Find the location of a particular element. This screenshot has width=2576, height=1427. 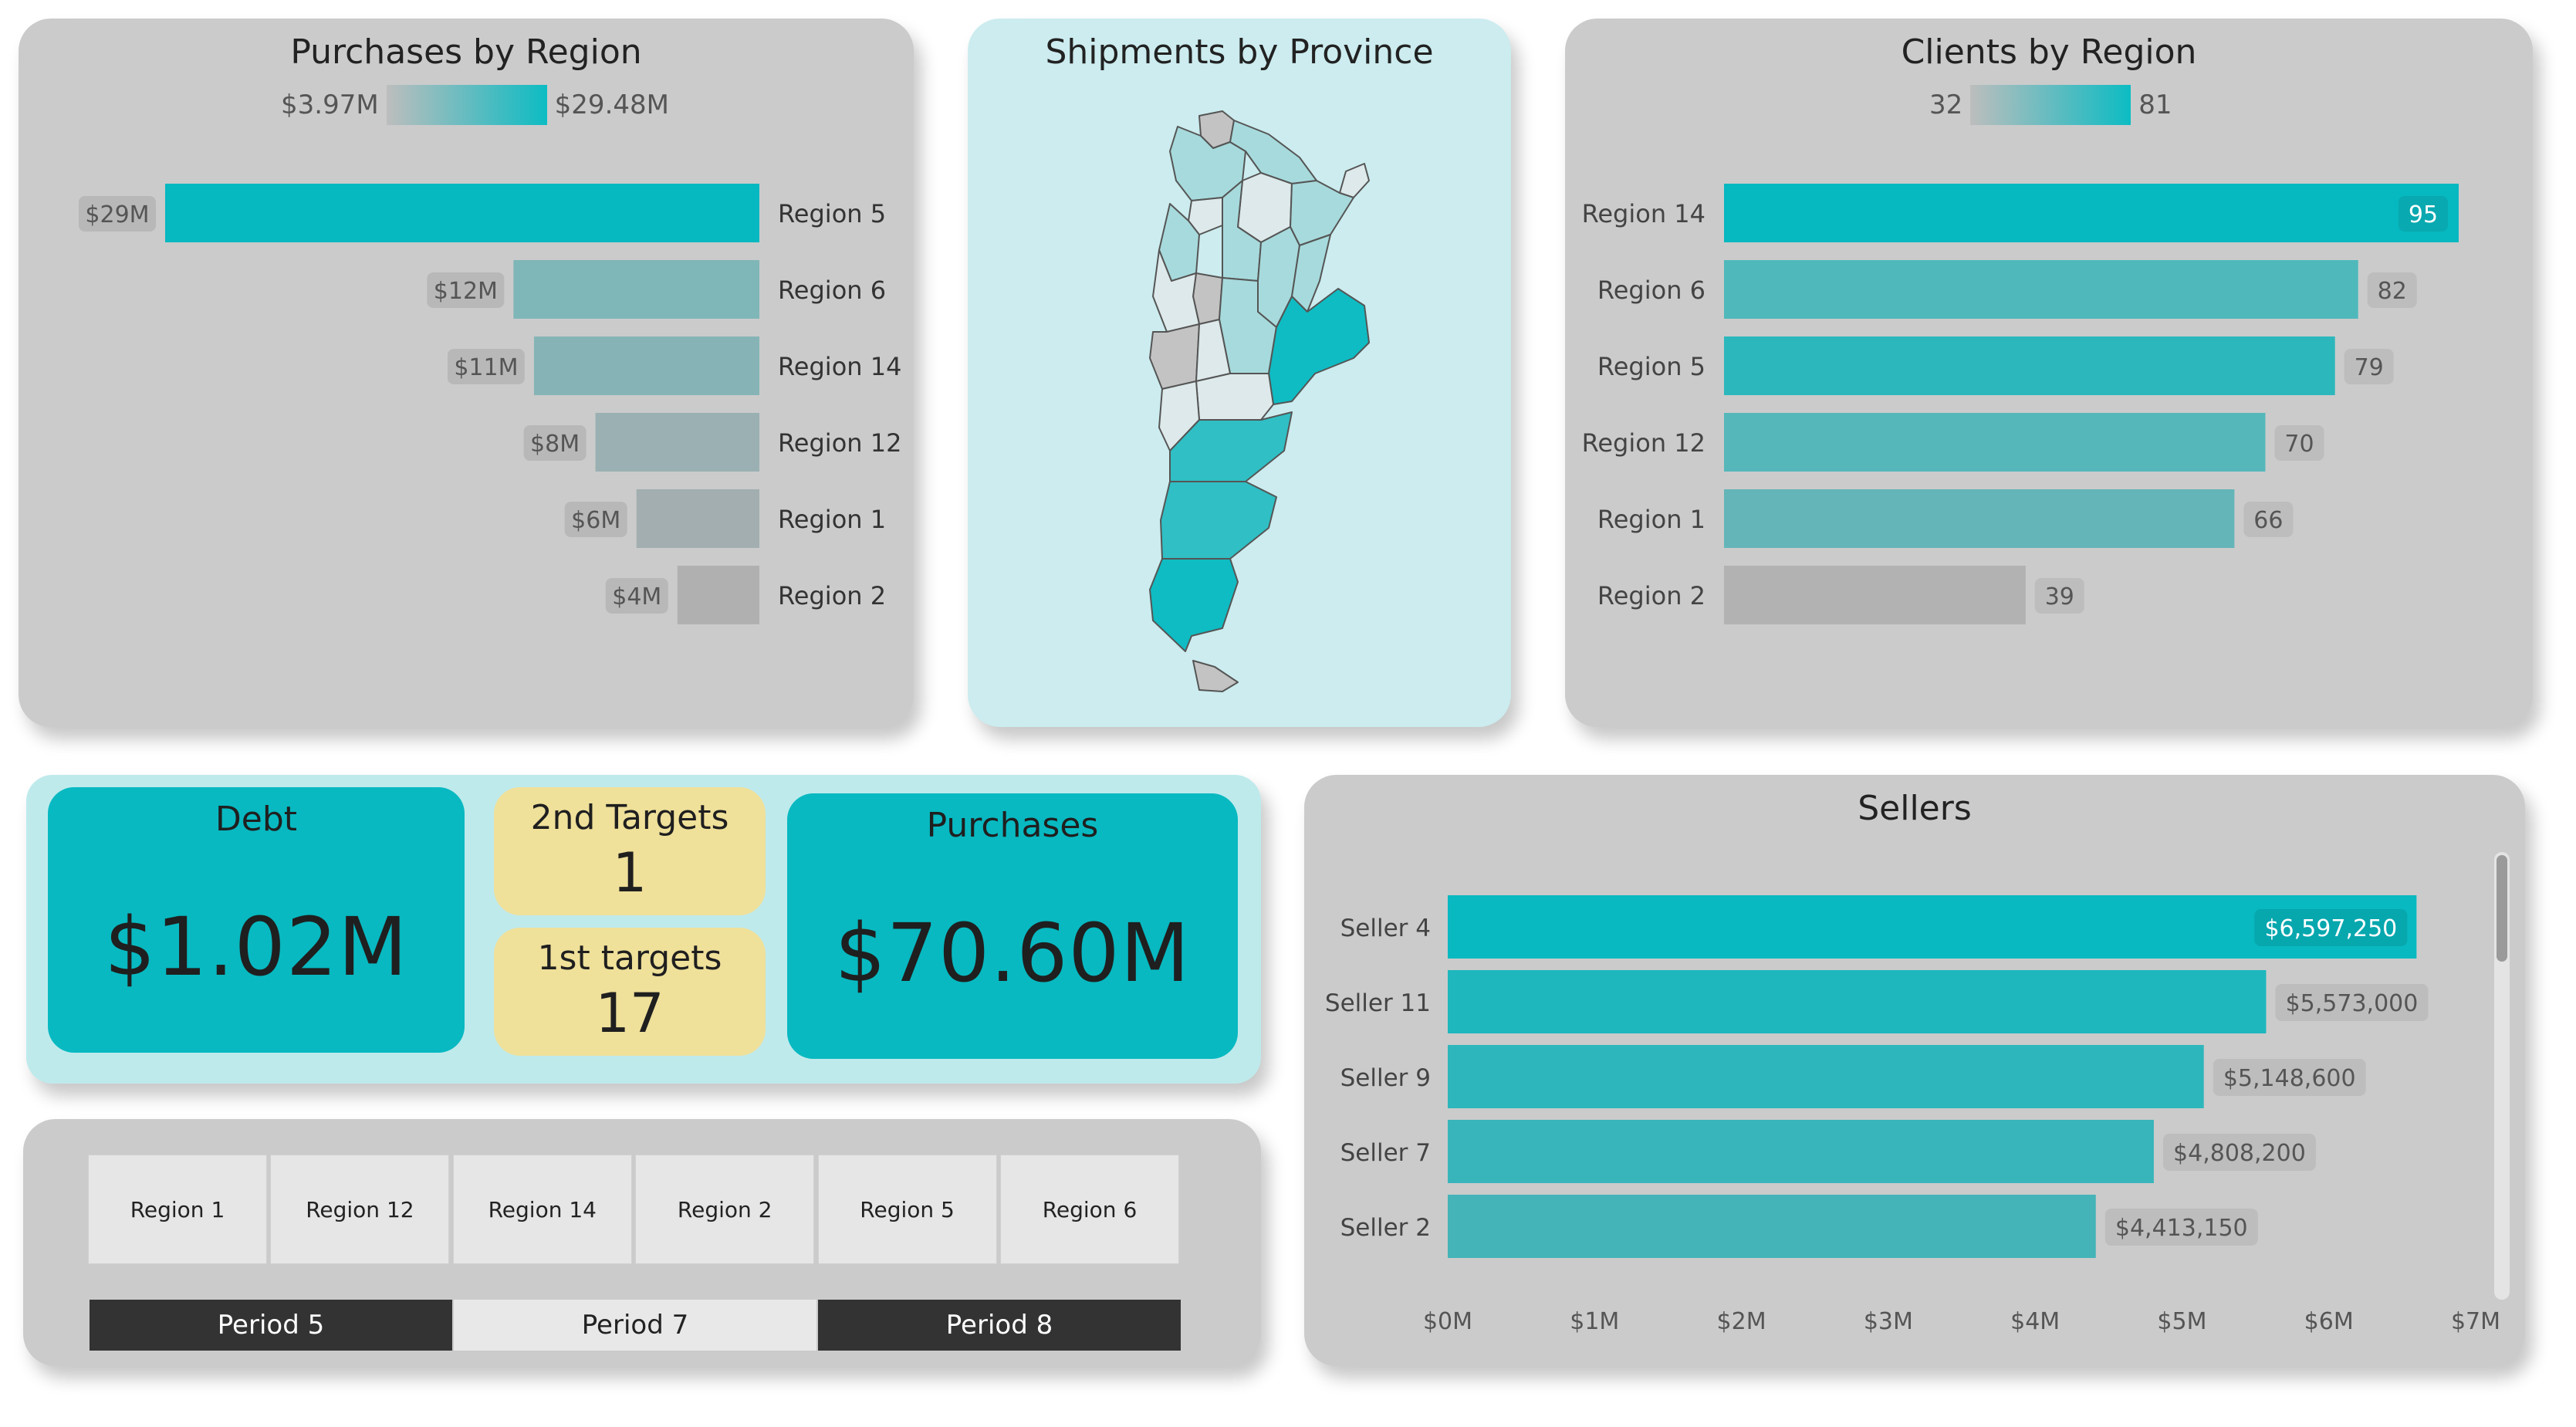

clients-data-label: 70 is located at coordinates (2299, 444).